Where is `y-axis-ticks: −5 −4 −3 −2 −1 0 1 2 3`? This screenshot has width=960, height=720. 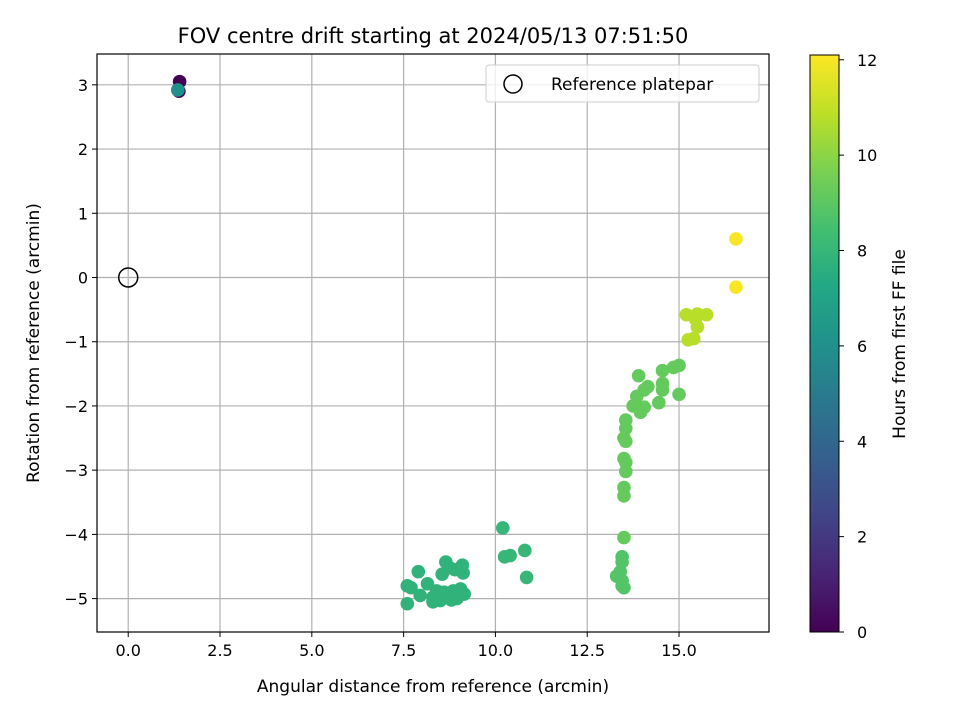 y-axis-ticks: −5 −4 −3 −2 −1 0 1 2 3 is located at coordinates (80, 342).